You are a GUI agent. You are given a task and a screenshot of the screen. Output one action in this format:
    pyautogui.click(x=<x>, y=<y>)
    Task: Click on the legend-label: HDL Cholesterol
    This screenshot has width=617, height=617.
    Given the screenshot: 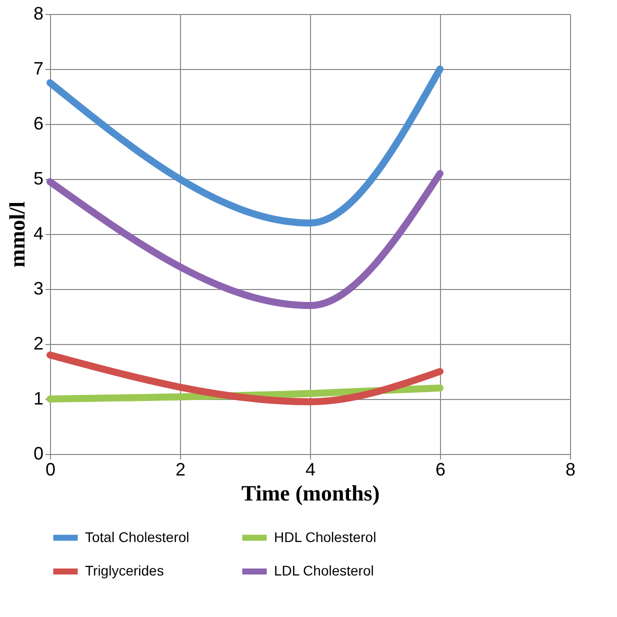 What is the action you would take?
    pyautogui.click(x=325, y=536)
    